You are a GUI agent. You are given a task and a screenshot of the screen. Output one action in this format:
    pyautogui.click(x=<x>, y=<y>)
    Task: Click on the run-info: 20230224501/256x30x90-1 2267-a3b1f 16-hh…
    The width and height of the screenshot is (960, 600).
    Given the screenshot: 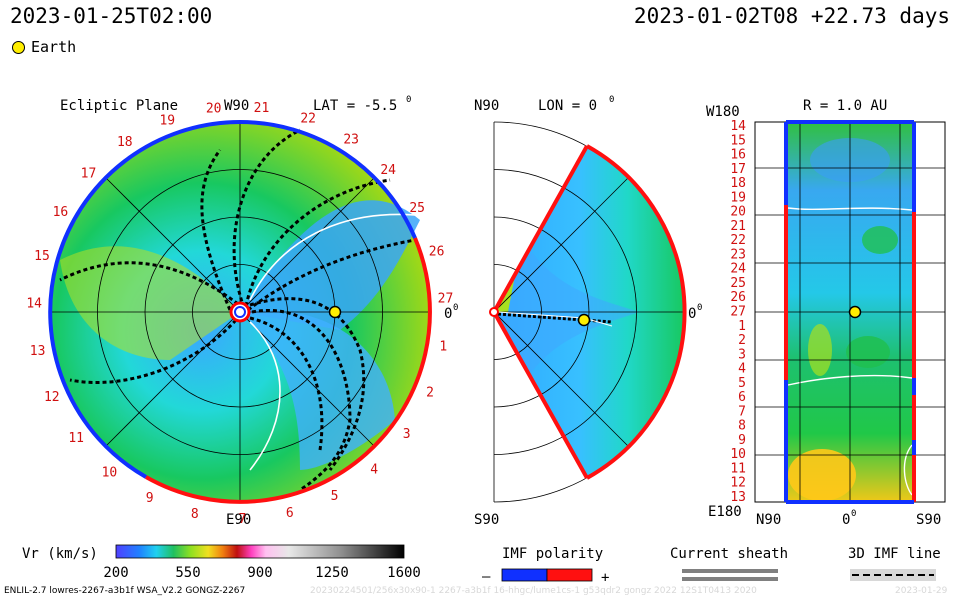 What is the action you would take?
    pyautogui.click(x=533, y=591)
    